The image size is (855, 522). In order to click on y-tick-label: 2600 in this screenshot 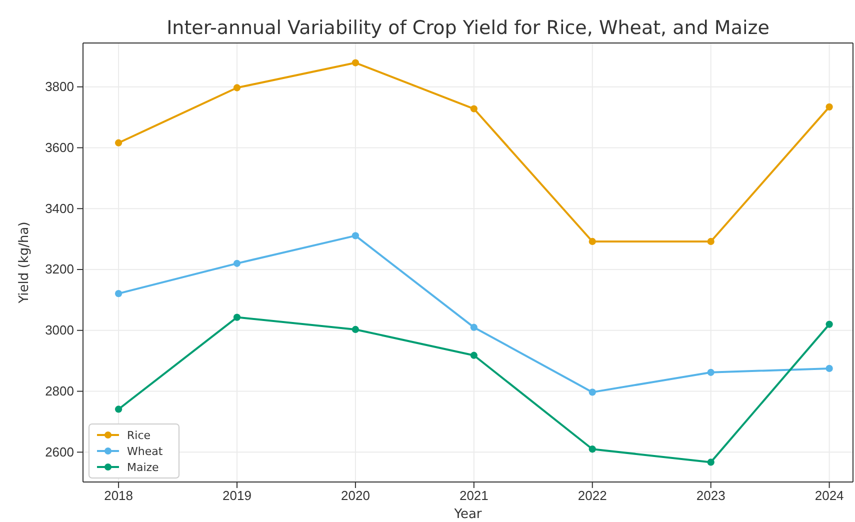, I will do `click(59, 452)`.